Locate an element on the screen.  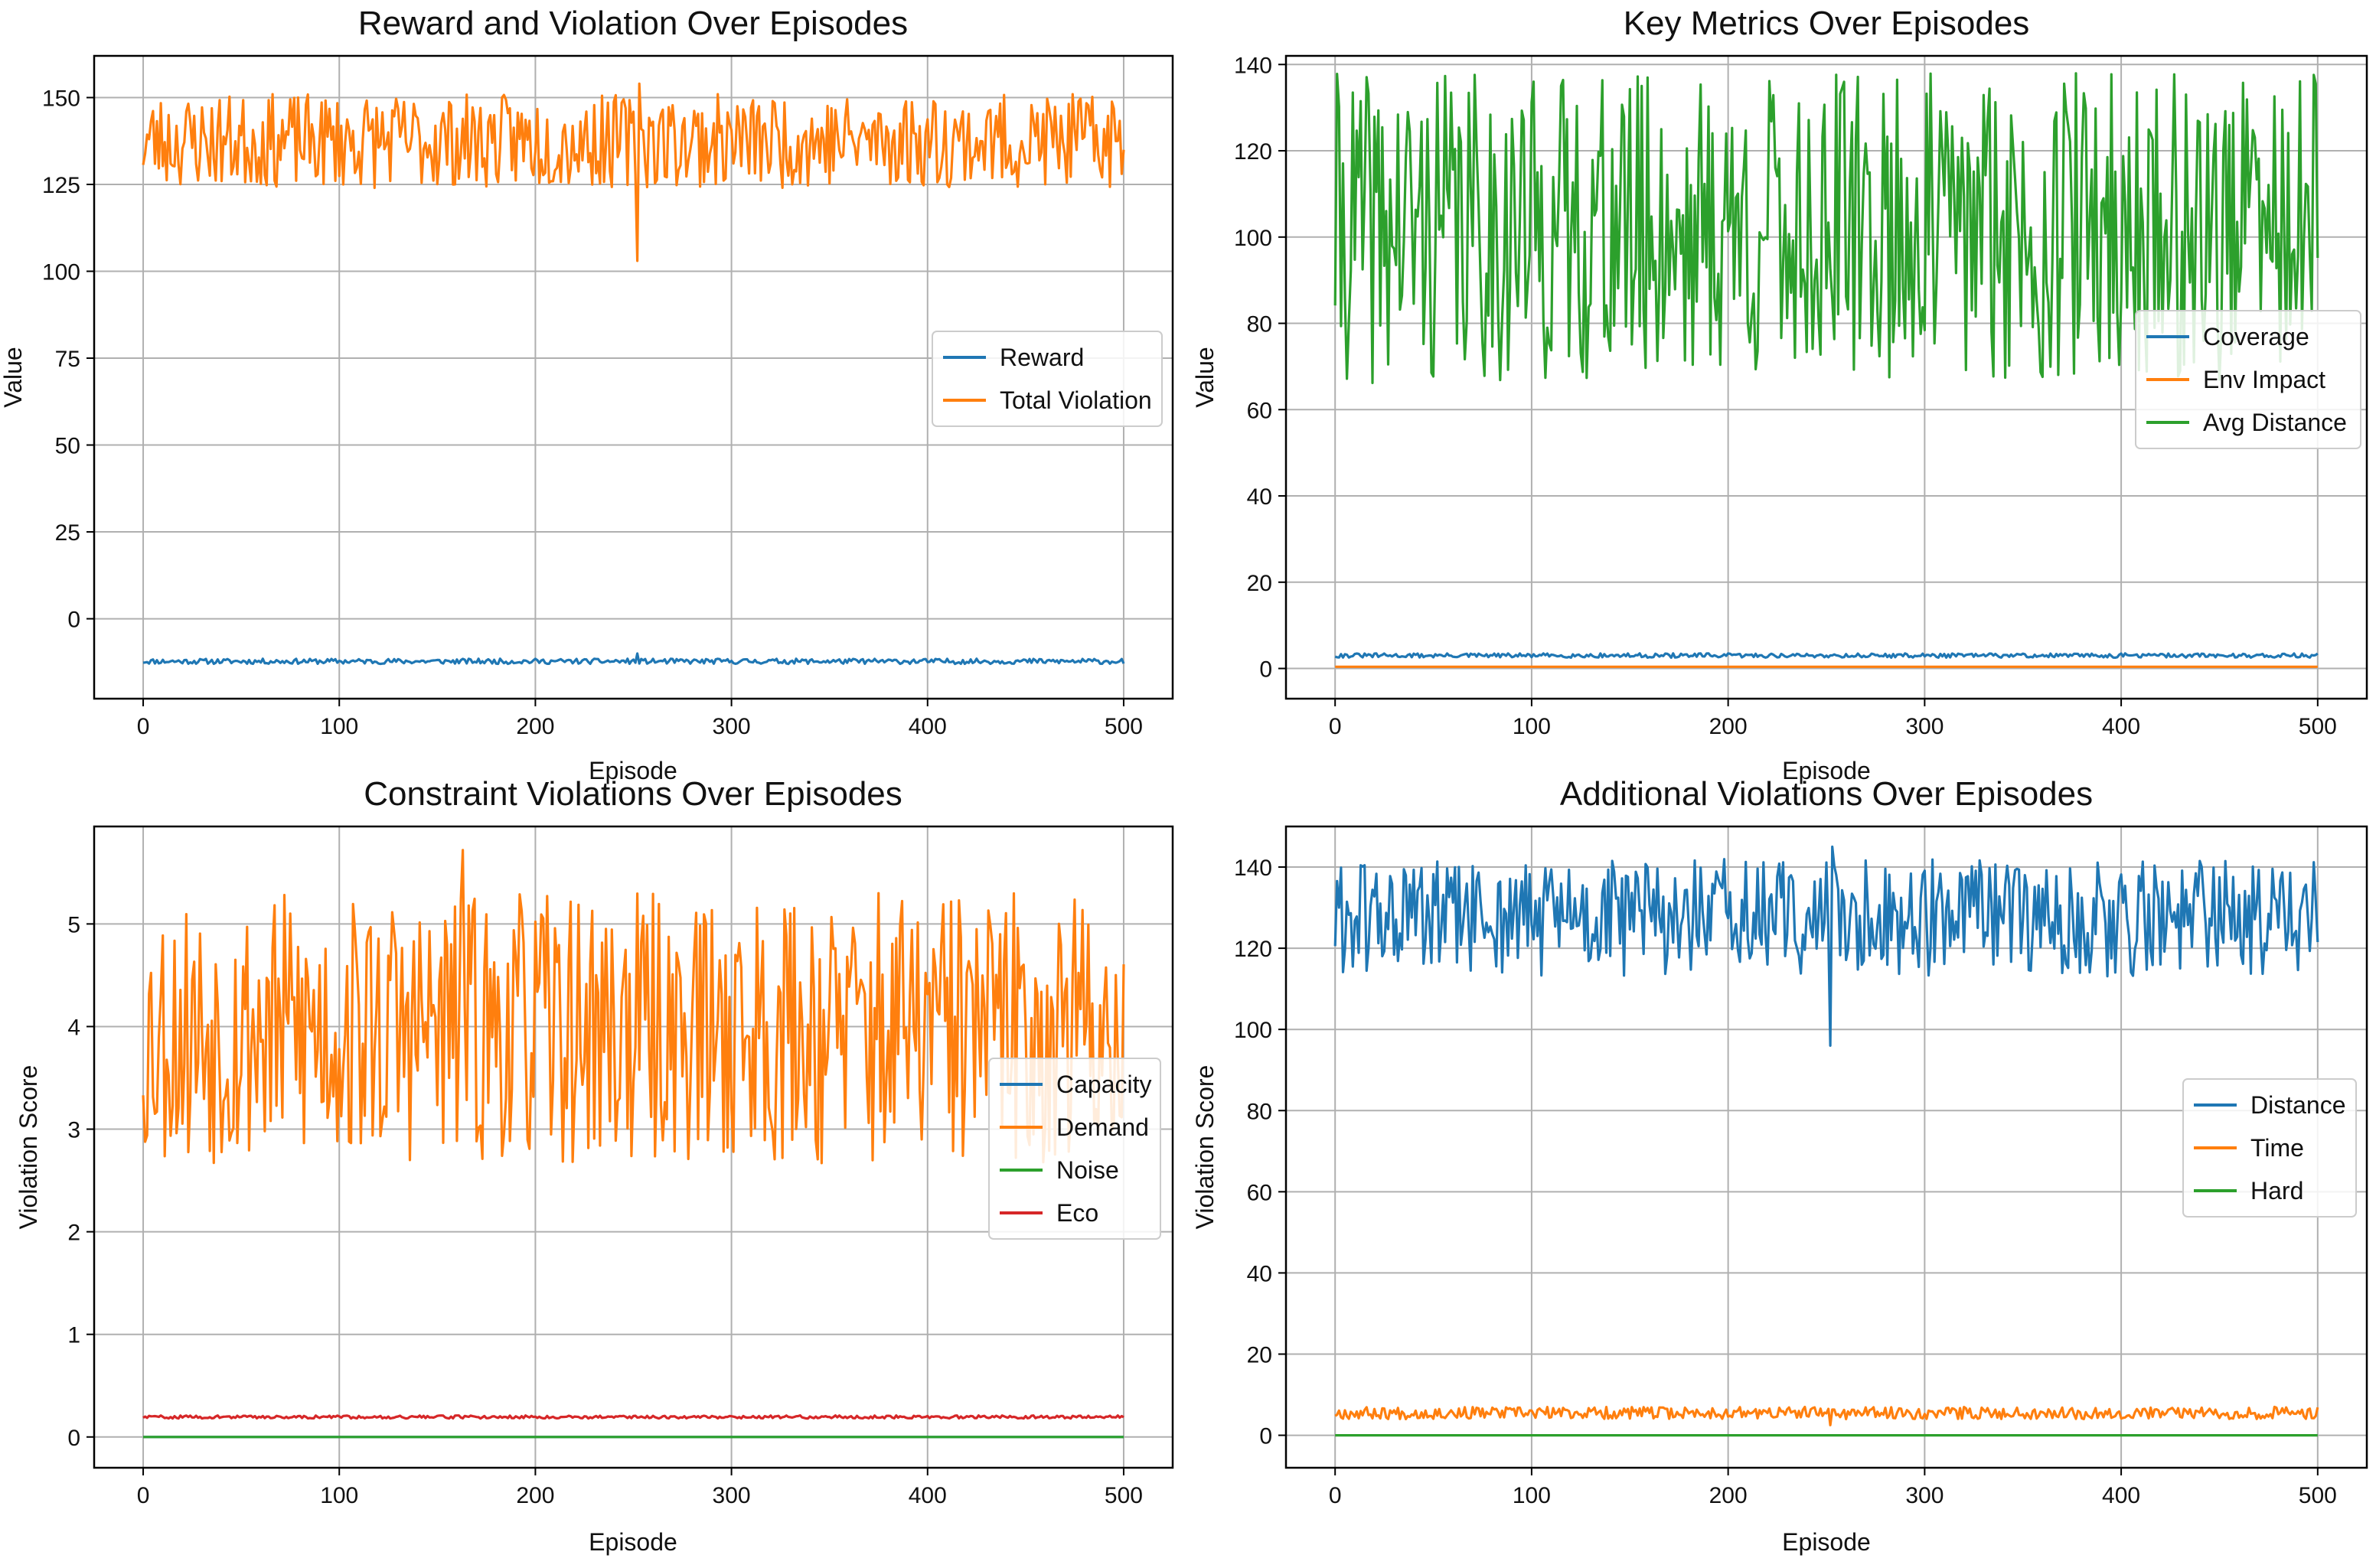
y-tick-label: 125 is located at coordinates (61, 185).